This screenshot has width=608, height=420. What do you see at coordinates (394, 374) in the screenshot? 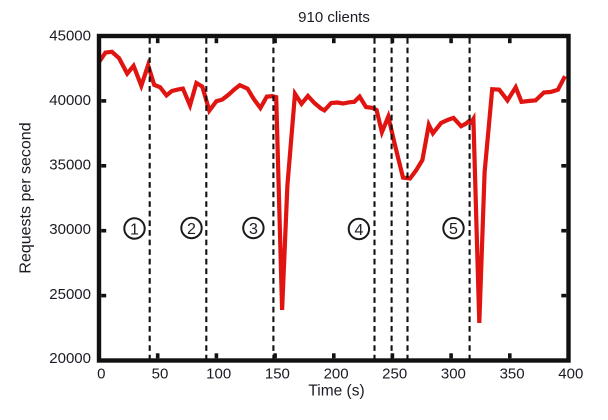
I see `svg-text: 250` at bounding box center [394, 374].